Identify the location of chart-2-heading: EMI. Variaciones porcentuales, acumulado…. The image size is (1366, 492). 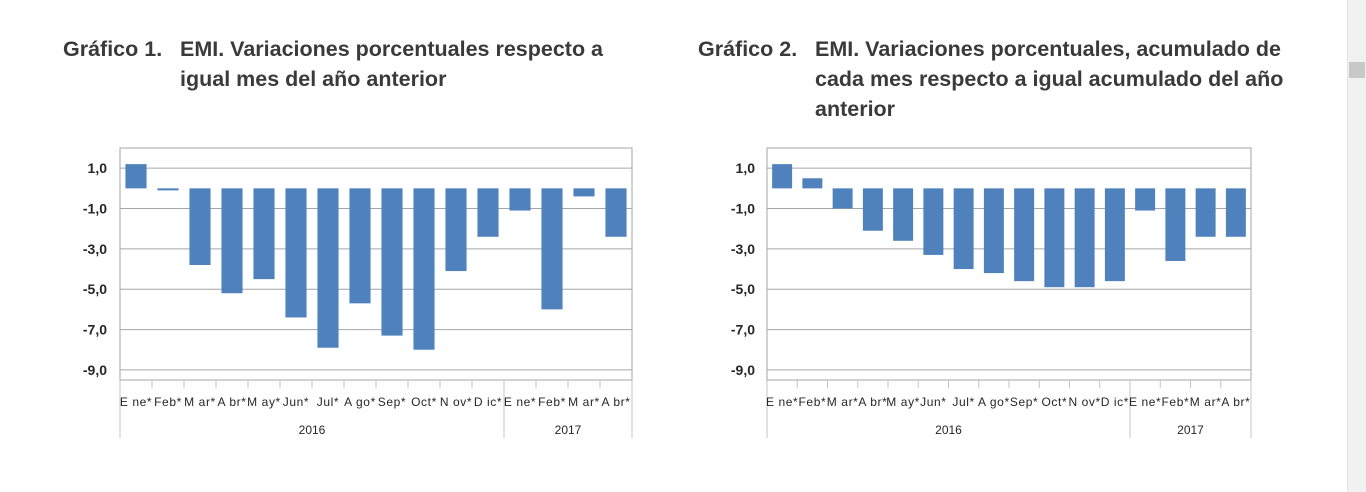
(1049, 79).